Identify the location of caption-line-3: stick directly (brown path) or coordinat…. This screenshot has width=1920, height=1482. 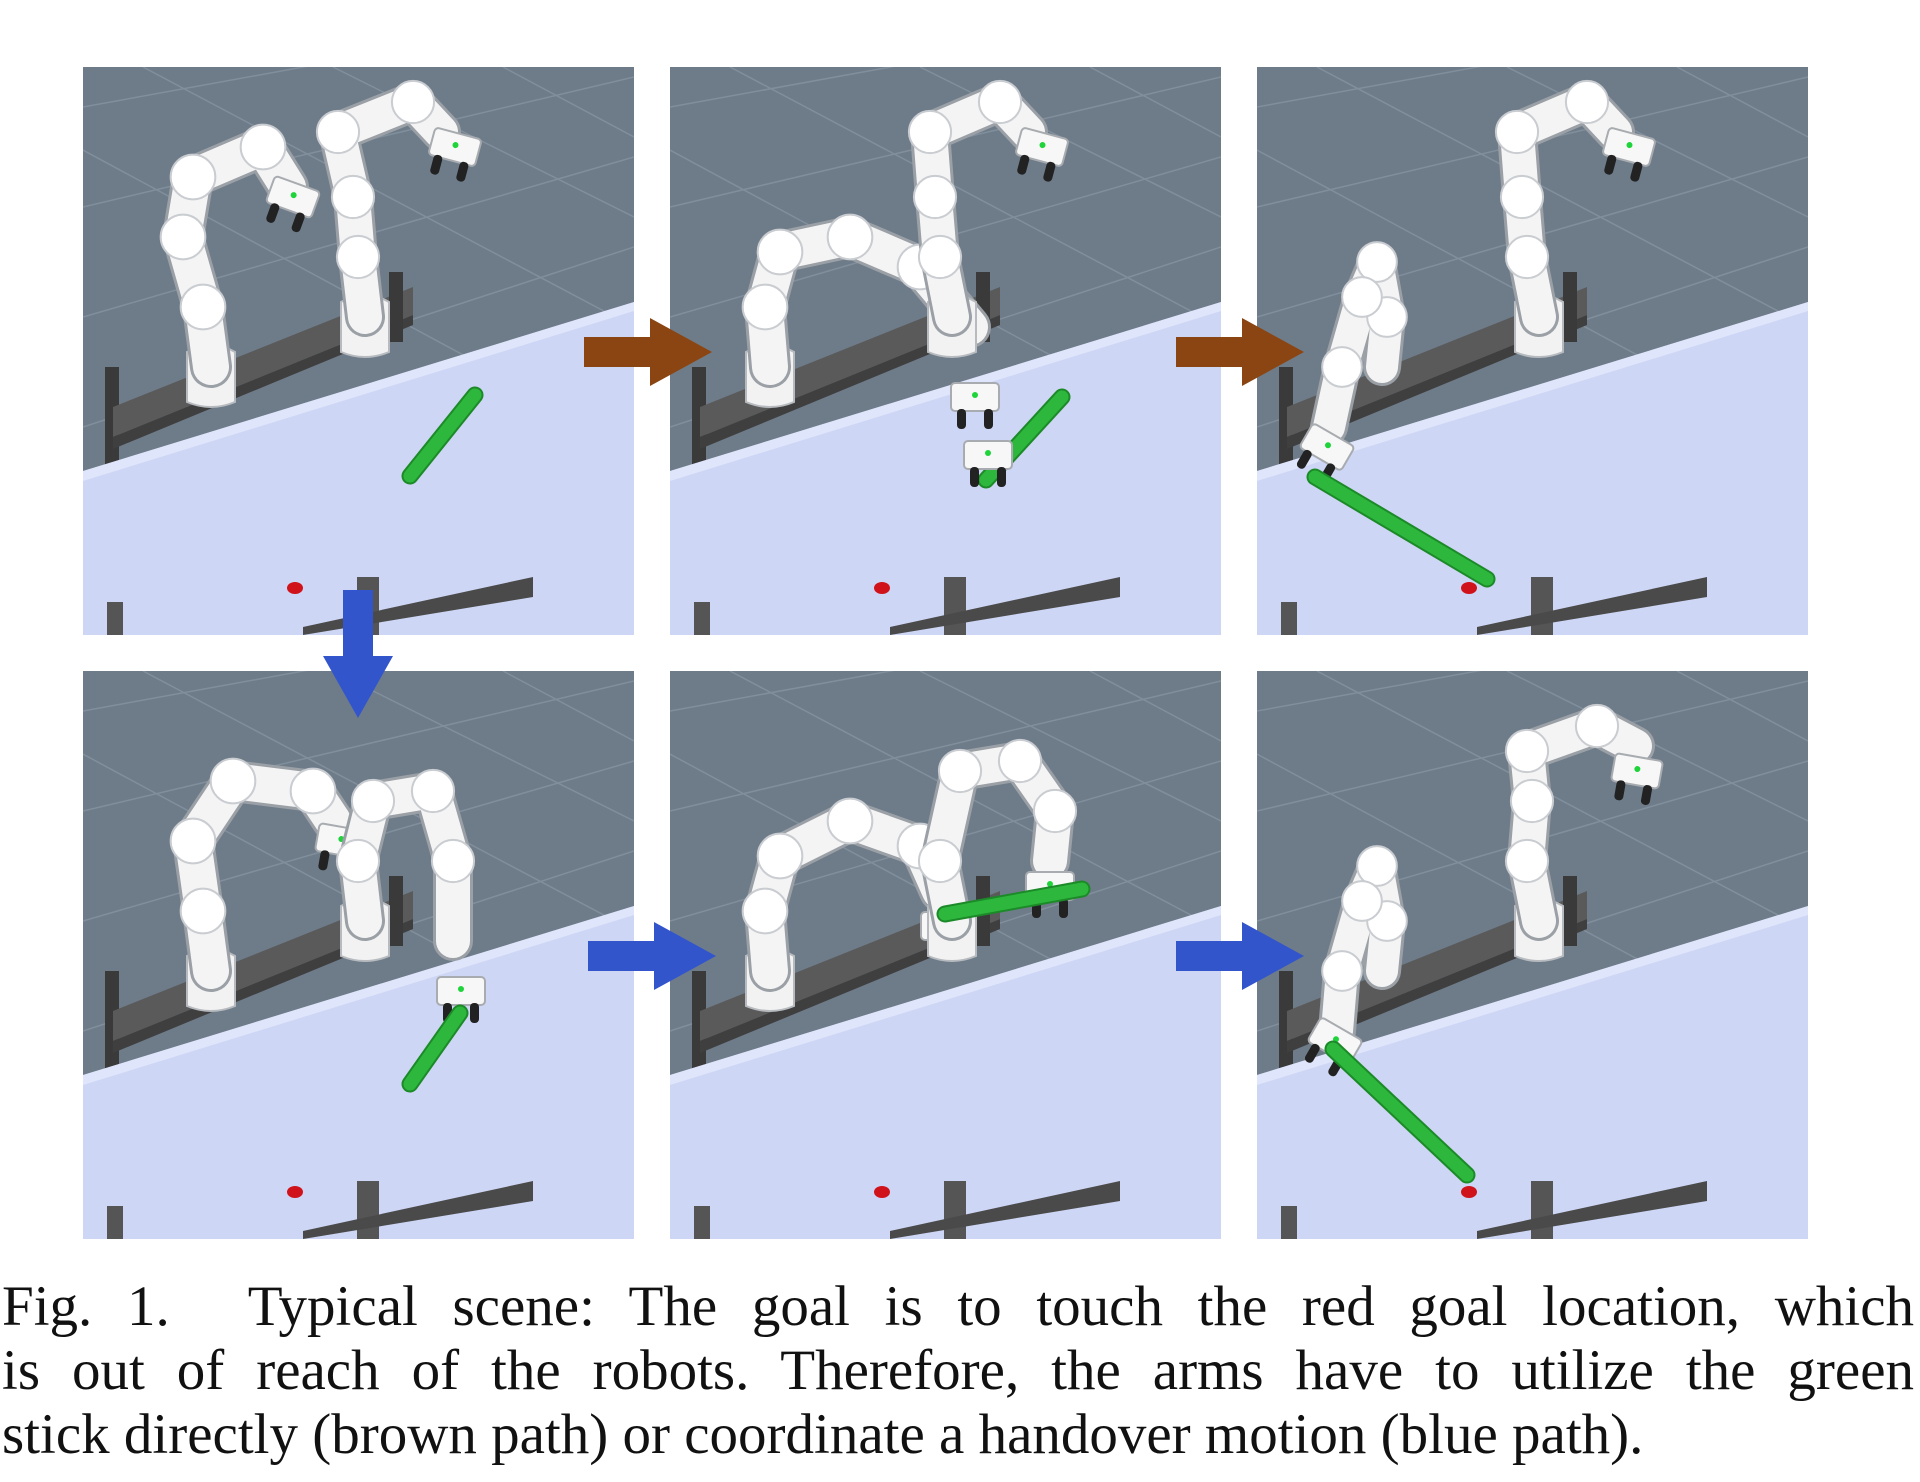
(823, 1434).